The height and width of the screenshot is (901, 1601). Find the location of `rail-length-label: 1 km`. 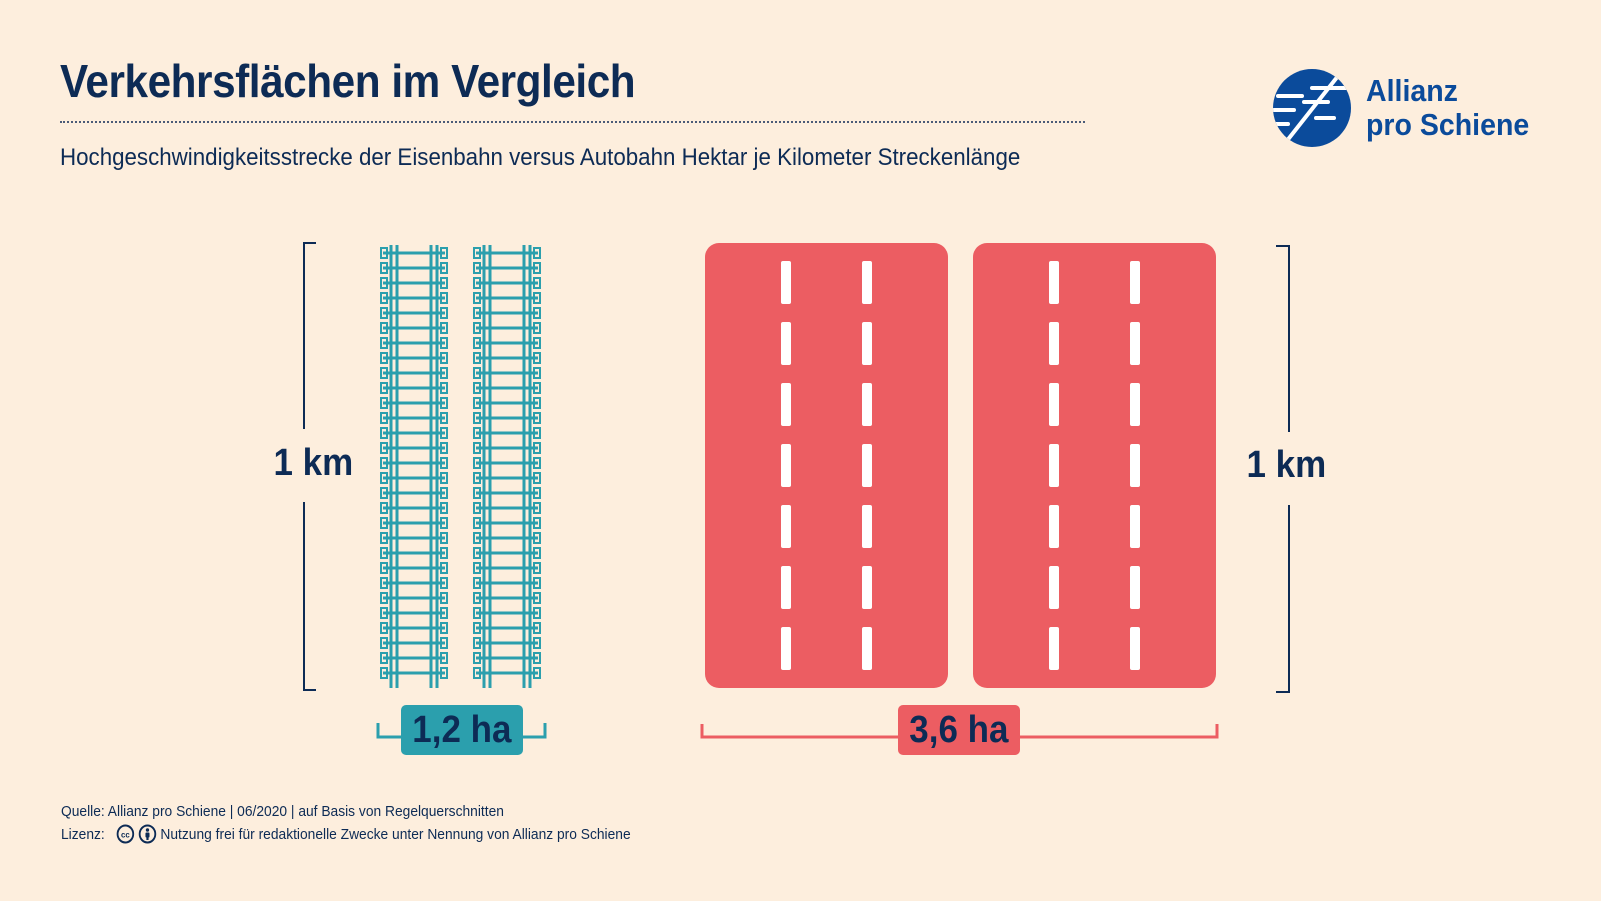

rail-length-label: 1 km is located at coordinates (313, 463).